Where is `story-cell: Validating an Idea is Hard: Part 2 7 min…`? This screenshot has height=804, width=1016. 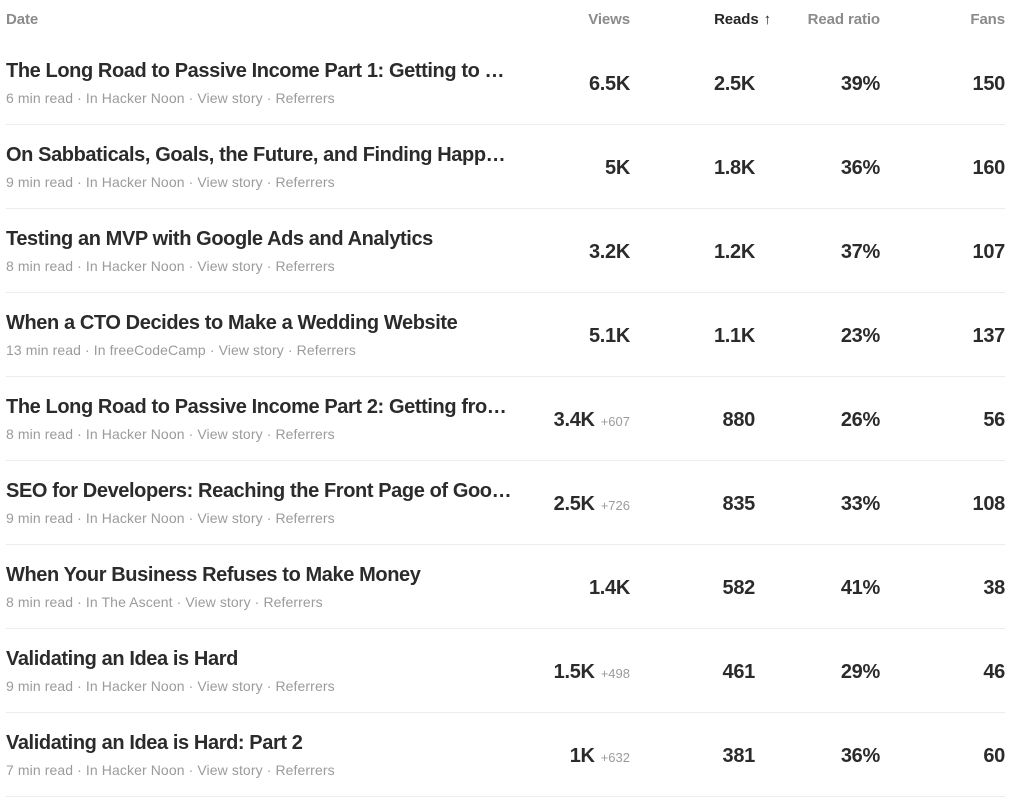
story-cell: Validating an Idea is Hard: Part 2 7 min… is located at coordinates (270, 755).